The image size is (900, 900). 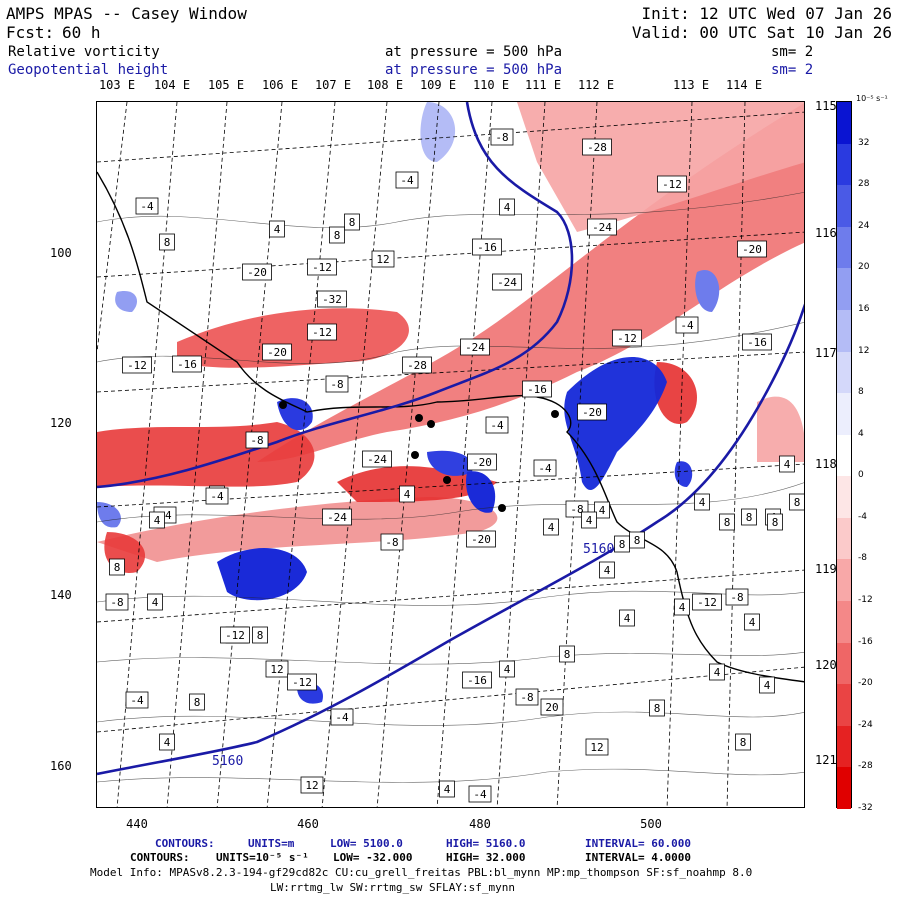 I want to click on contour-label: -20, so click(x=481, y=539).